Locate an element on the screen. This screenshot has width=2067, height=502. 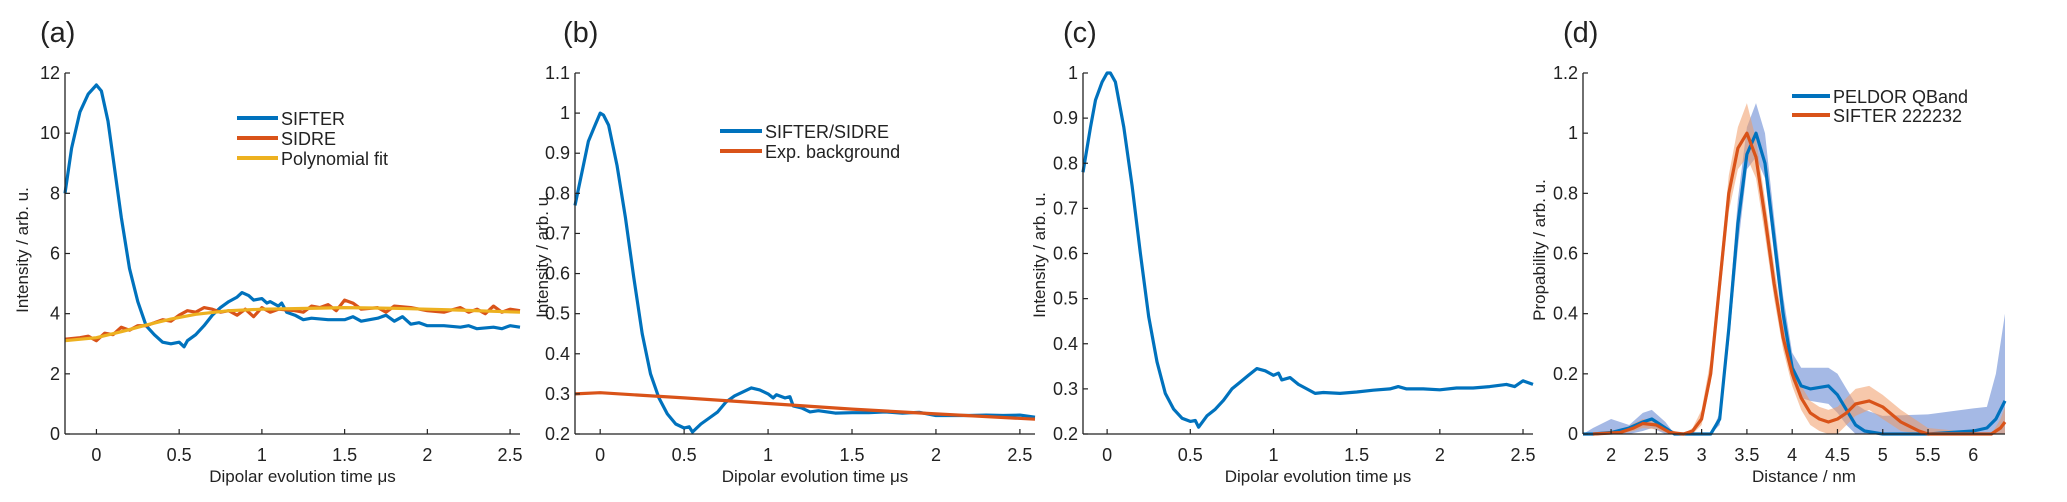
x-tick-label: 4 is located at coordinates (1792, 455).